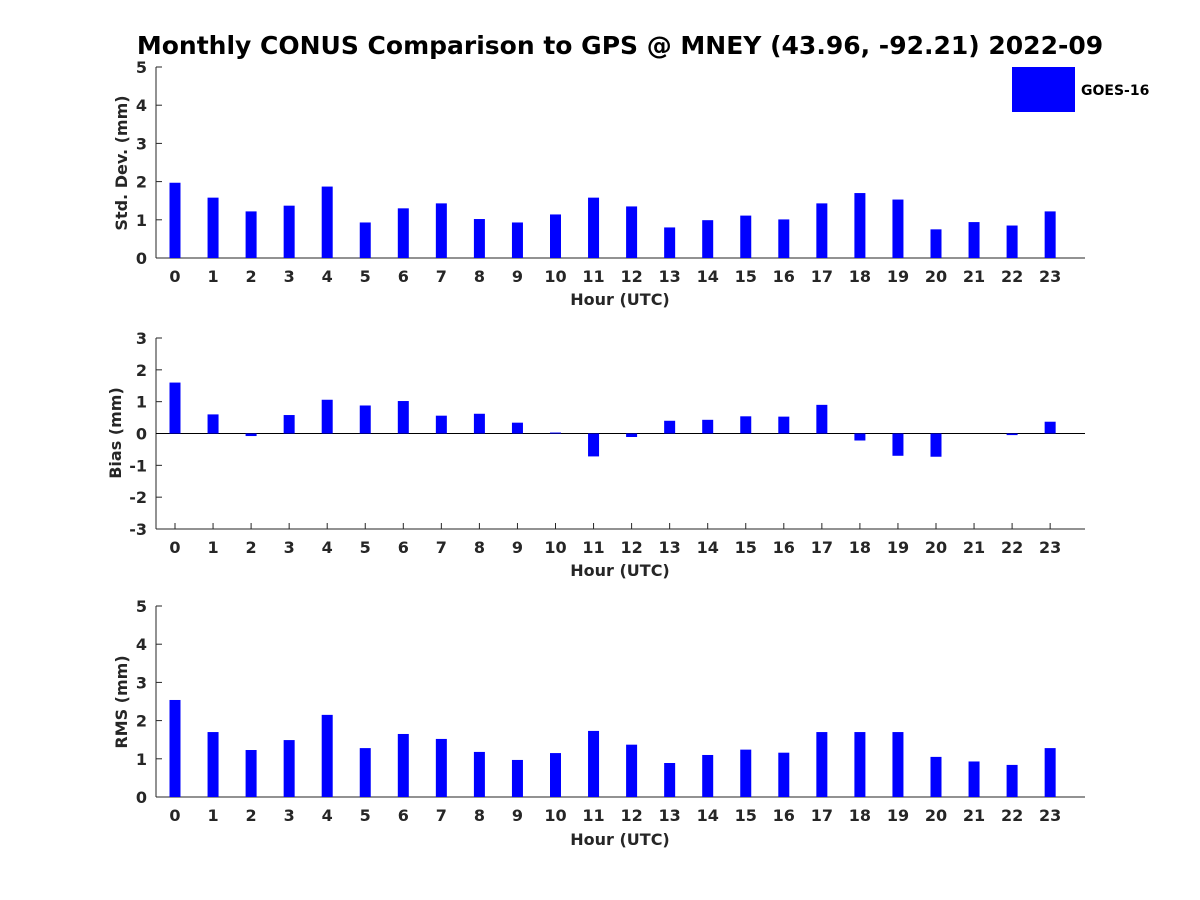  What do you see at coordinates (141, 370) in the screenshot?
I see `bias-ytick-label: 2` at bounding box center [141, 370].